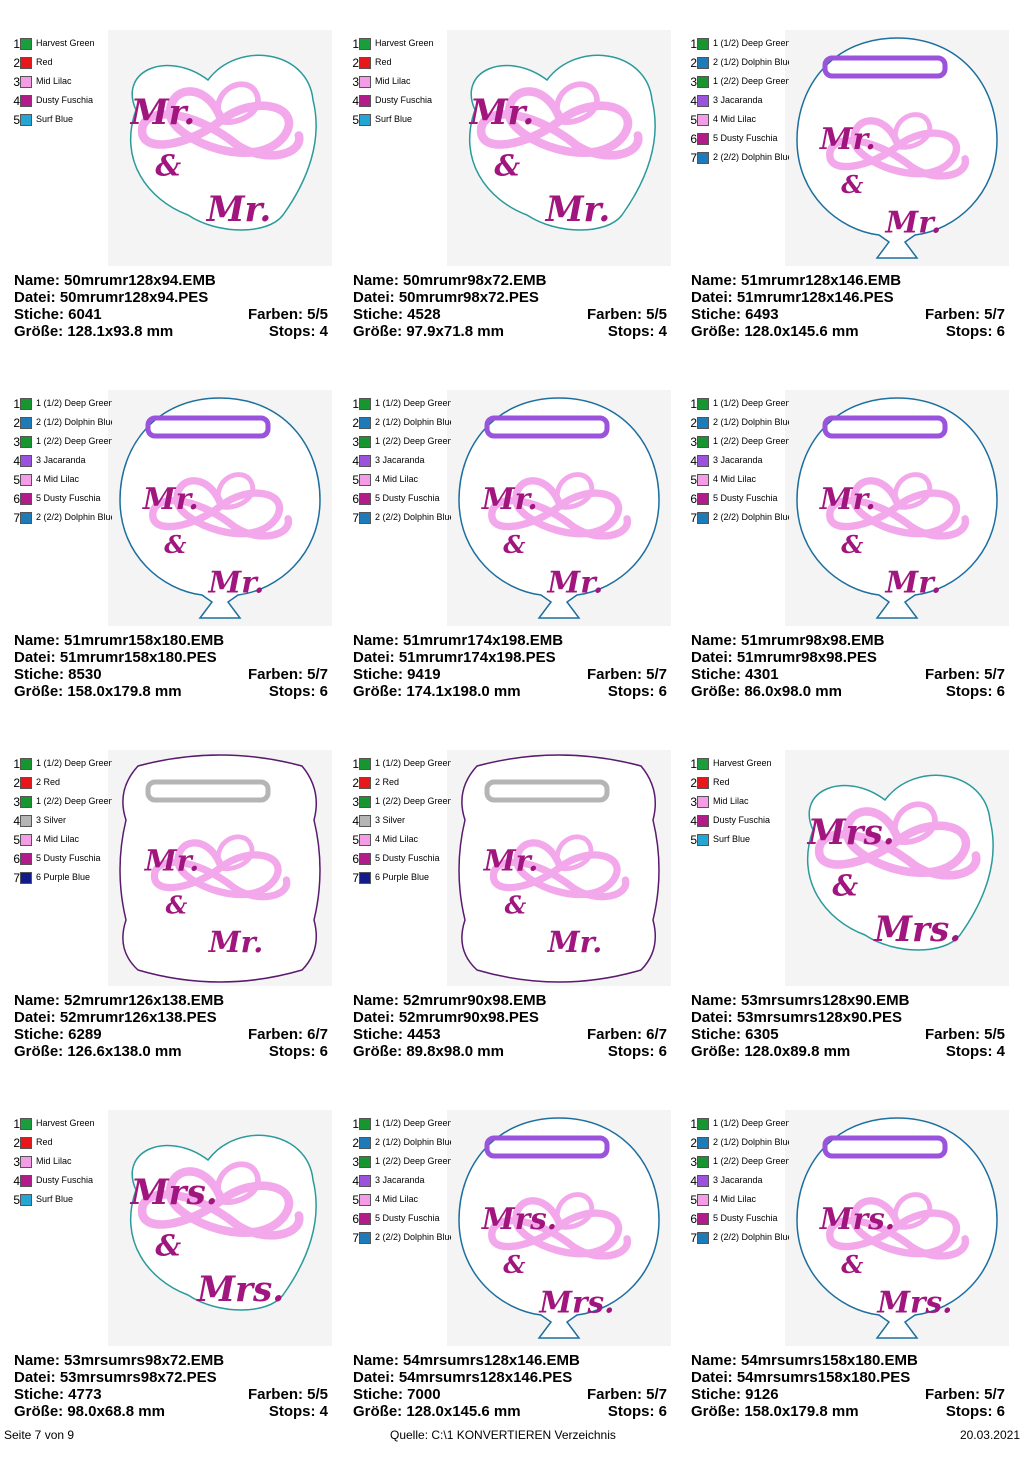 The image size is (1024, 1470). What do you see at coordinates (16, 518) in the screenshot?
I see `color-number: 7` at bounding box center [16, 518].